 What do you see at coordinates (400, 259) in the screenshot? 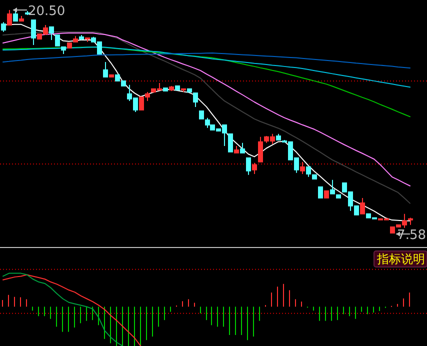
I see `text: 指标说明` at bounding box center [400, 259].